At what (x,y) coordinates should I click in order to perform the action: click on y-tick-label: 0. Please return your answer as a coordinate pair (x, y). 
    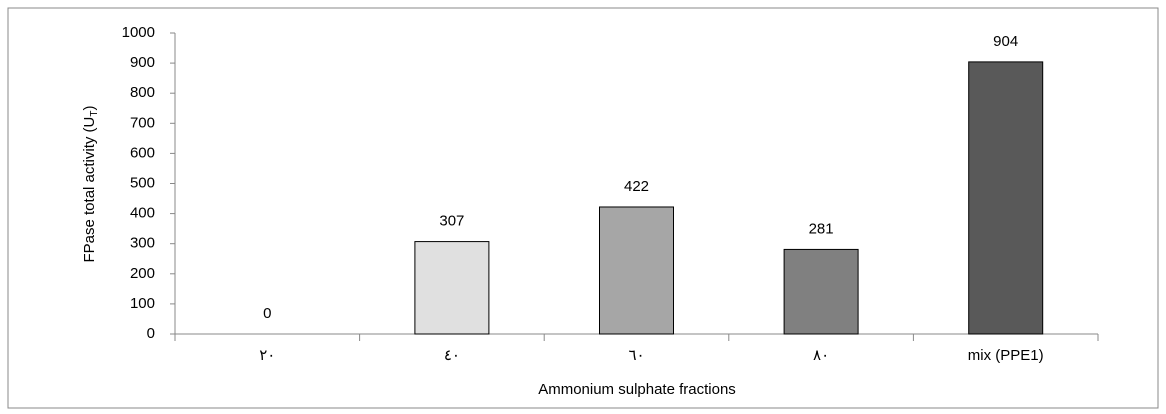
    Looking at the image, I should click on (151, 333).